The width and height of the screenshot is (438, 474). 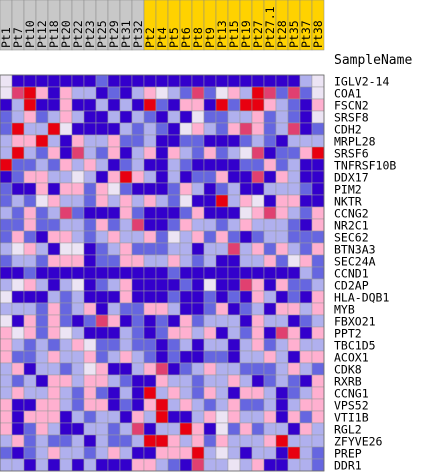 I want to click on gene-label: CD2AP, so click(x=351, y=286).